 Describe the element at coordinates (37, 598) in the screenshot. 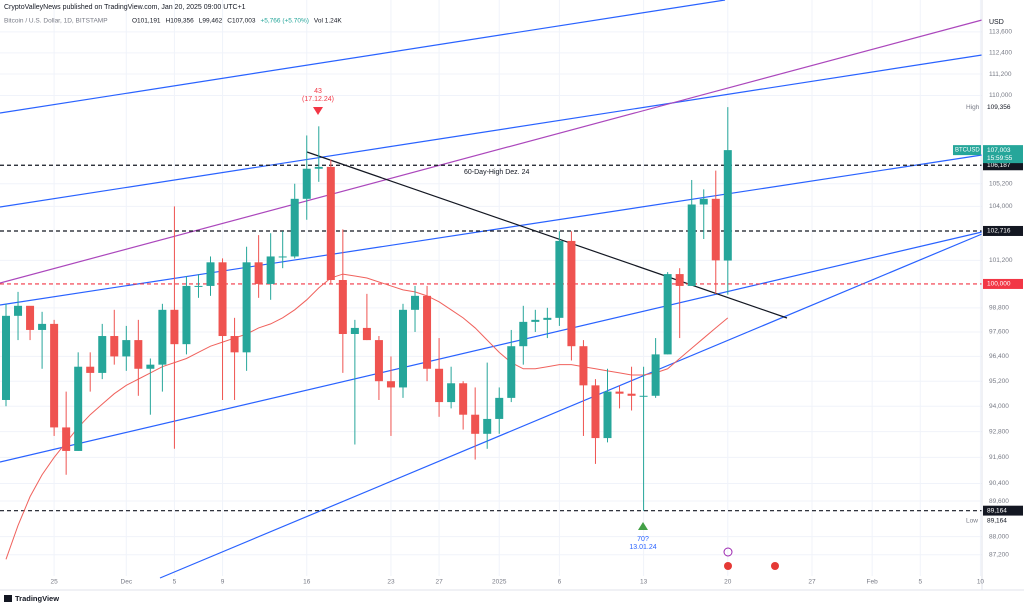

I see `brand: TradingView` at that location.